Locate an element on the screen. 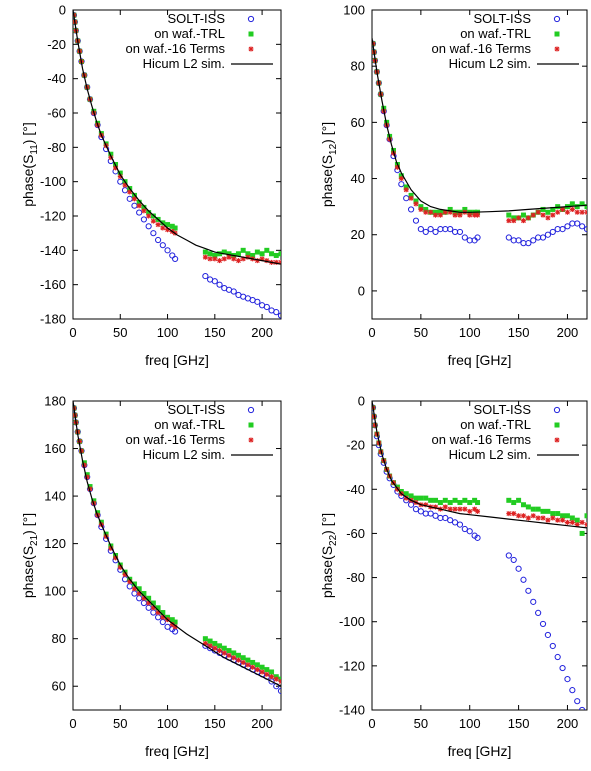  x-tick-label: 0 is located at coordinates (371, 332).